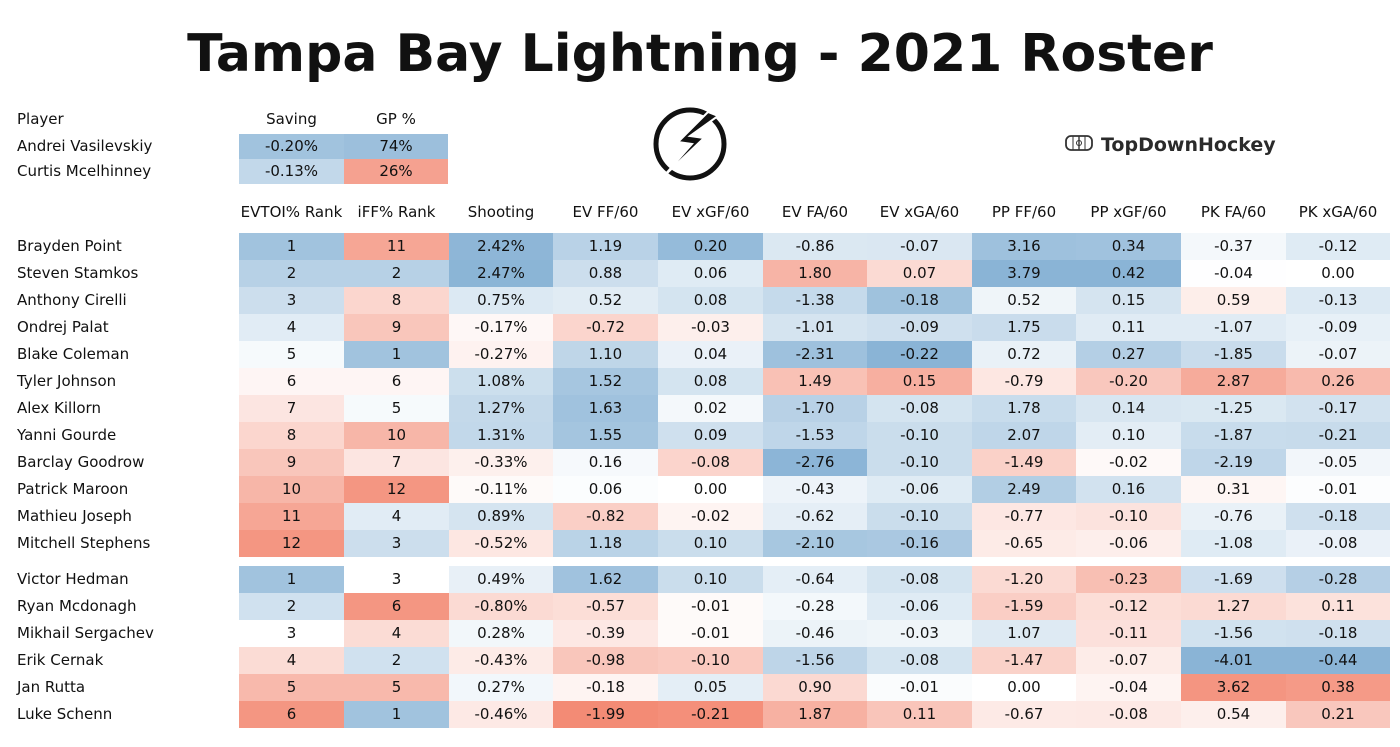  I want to click on stat-cell: 1.87, so click(815, 714).